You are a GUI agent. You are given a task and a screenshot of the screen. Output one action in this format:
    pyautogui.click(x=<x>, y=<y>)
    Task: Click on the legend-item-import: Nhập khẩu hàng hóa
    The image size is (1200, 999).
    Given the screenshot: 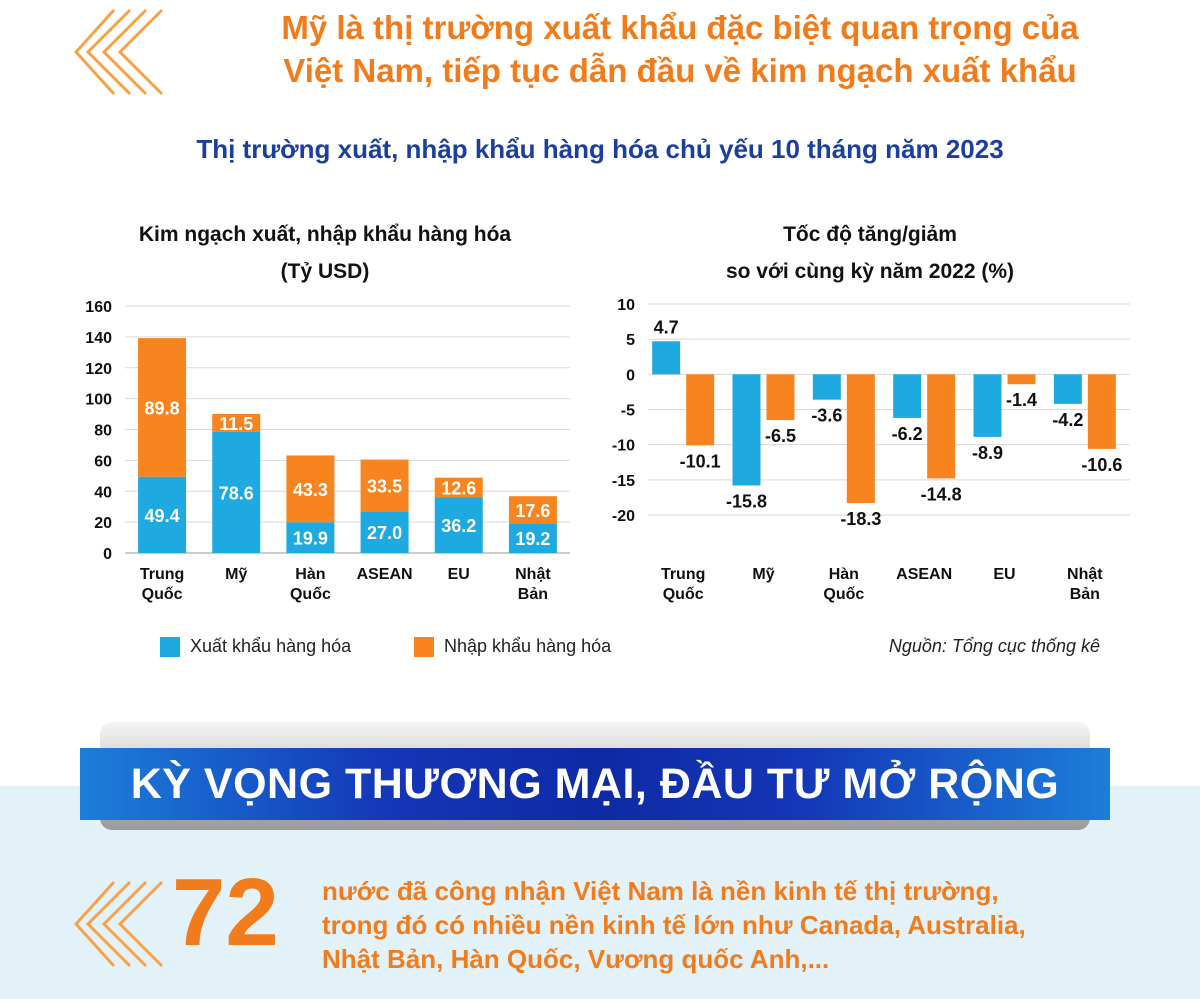 What is the action you would take?
    pyautogui.click(x=512, y=646)
    